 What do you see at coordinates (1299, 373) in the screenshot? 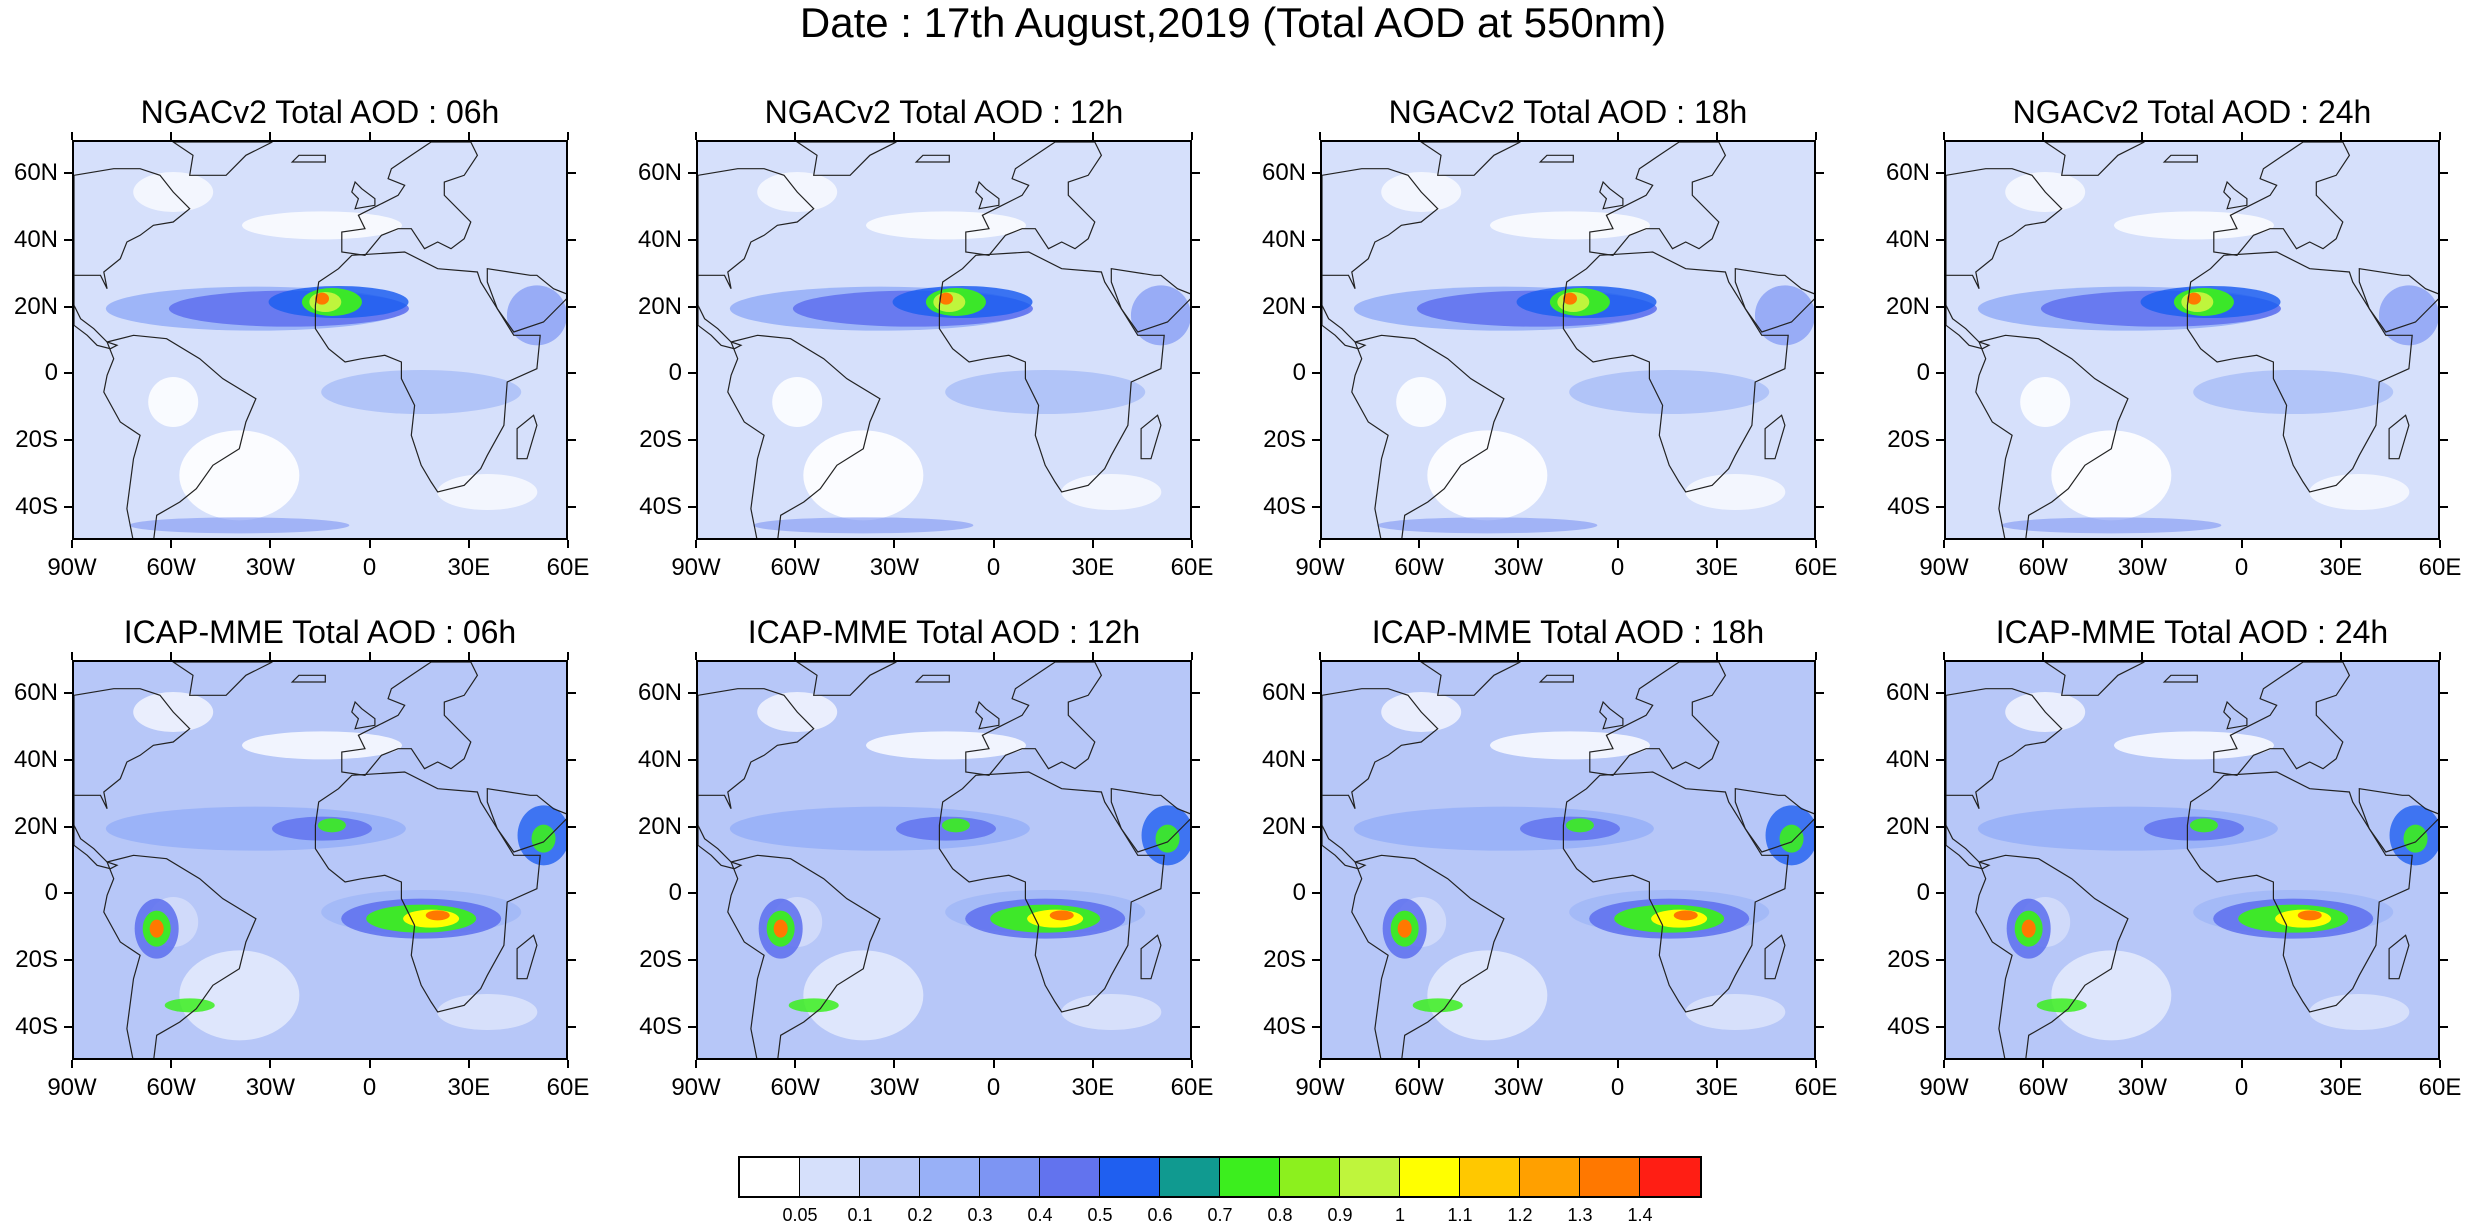
I see `latitude-label: 0` at bounding box center [1299, 373].